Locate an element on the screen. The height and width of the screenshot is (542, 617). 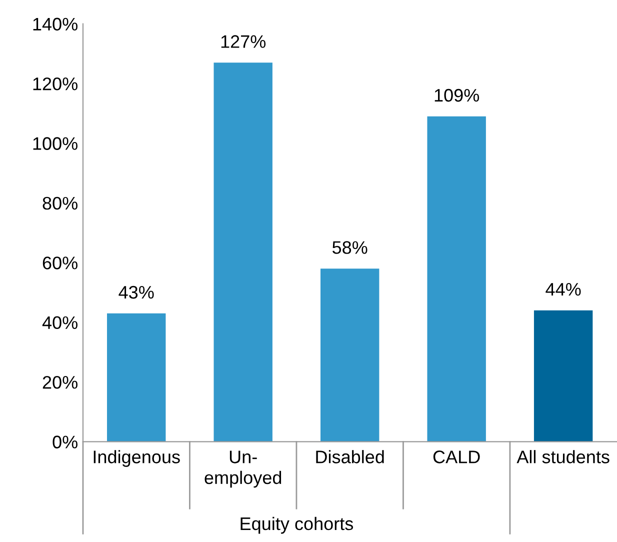
data-label: 127% is located at coordinates (243, 41).